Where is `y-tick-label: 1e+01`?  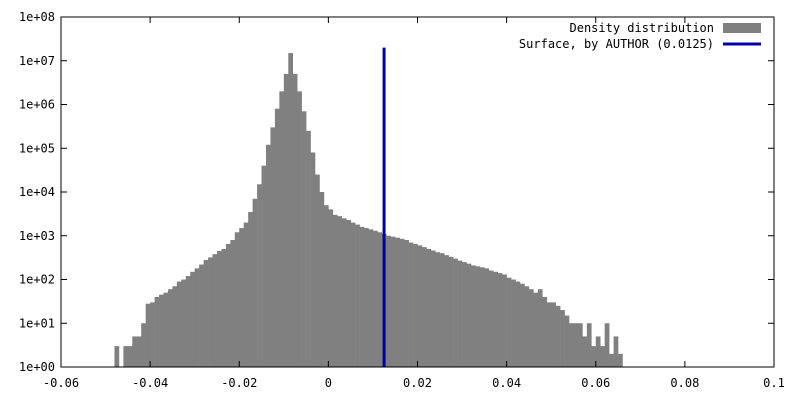 y-tick-label: 1e+01 is located at coordinates (37, 323).